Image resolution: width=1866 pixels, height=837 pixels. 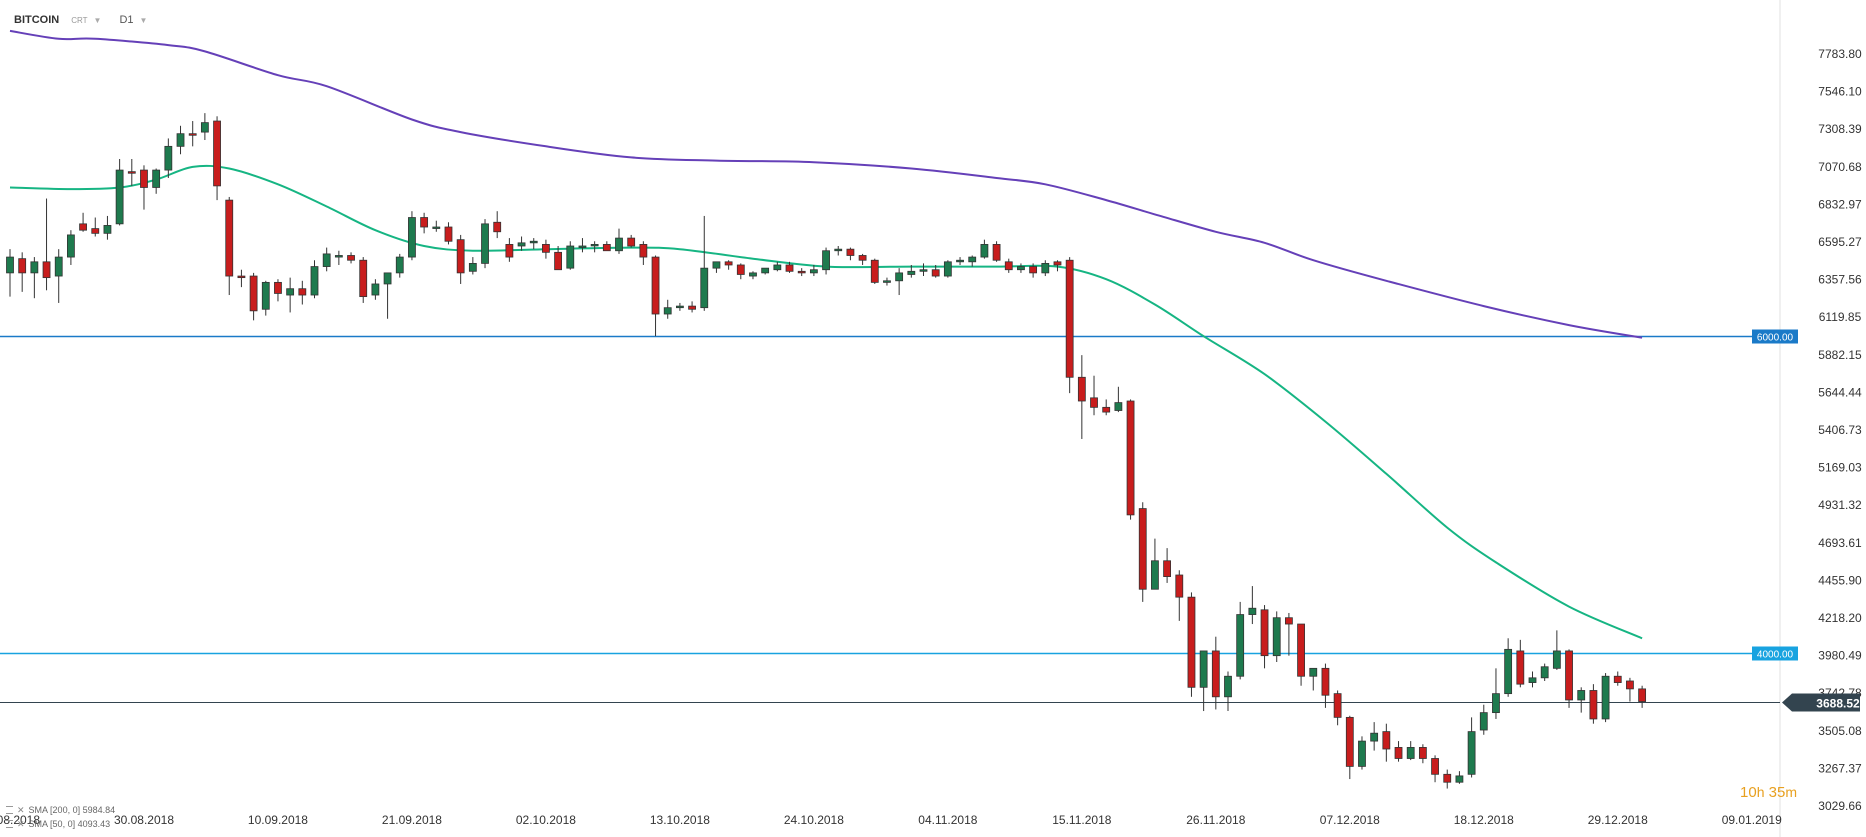 I want to click on symbol-label: BITCOIN, so click(x=37, y=20).